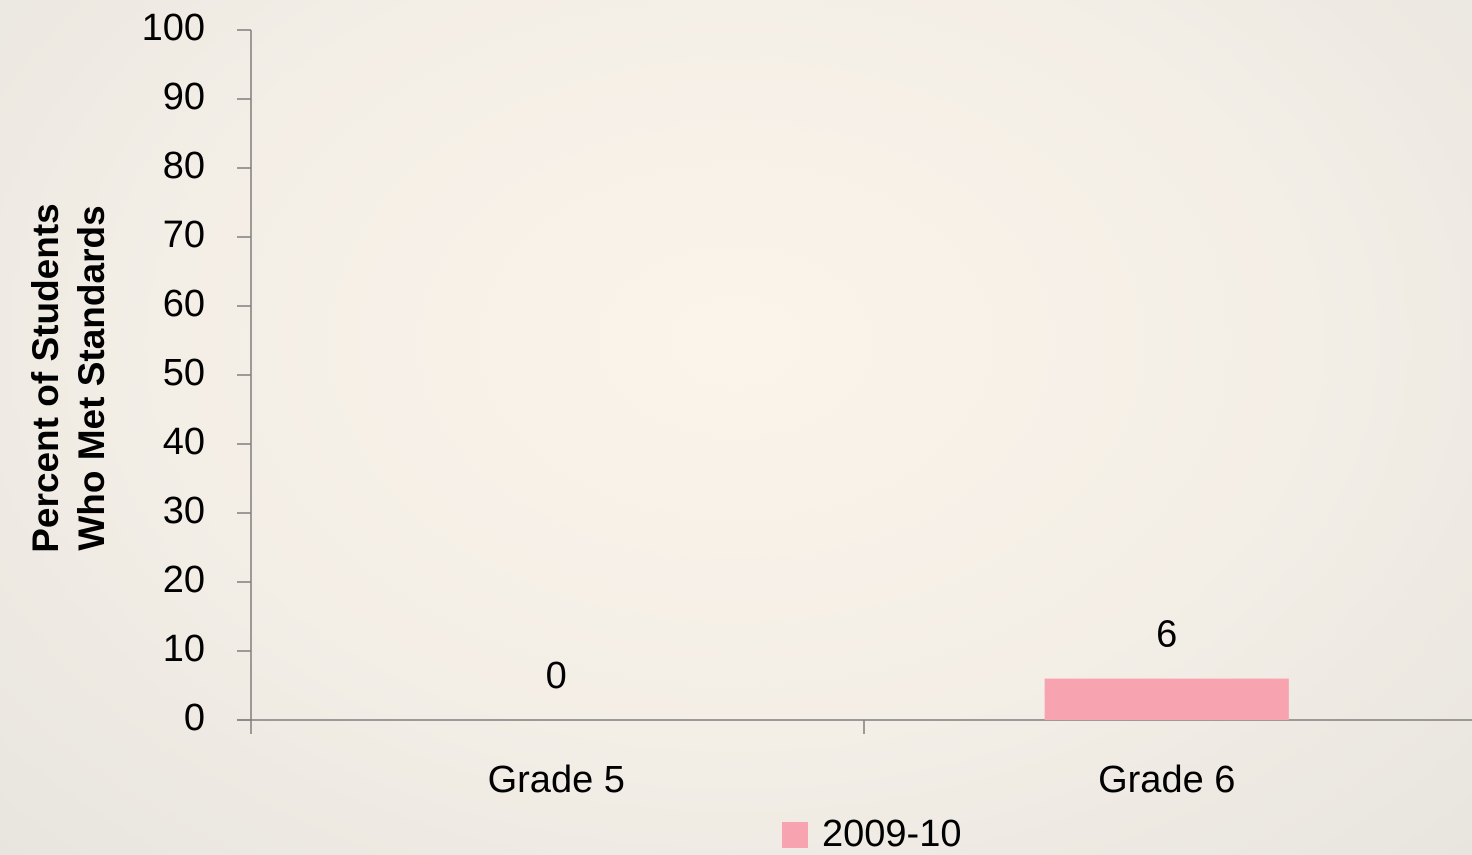 The image size is (1472, 855). What do you see at coordinates (184, 373) in the screenshot?
I see `y-tick-label: 50` at bounding box center [184, 373].